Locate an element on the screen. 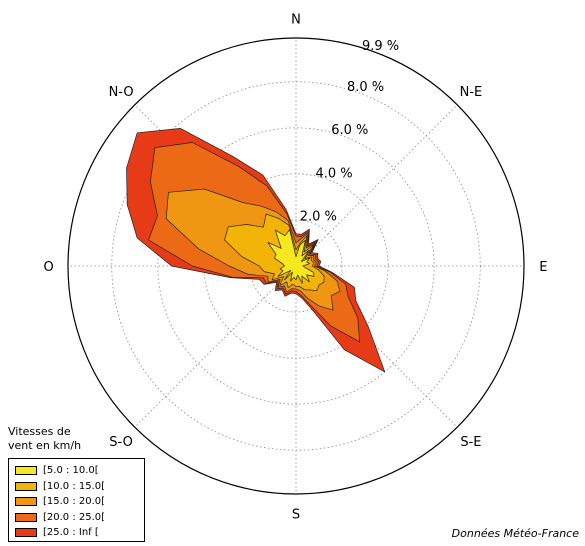 The height and width of the screenshot is (546, 585). legend-item: [20.0 : 25.0[ is located at coordinates (79, 518).